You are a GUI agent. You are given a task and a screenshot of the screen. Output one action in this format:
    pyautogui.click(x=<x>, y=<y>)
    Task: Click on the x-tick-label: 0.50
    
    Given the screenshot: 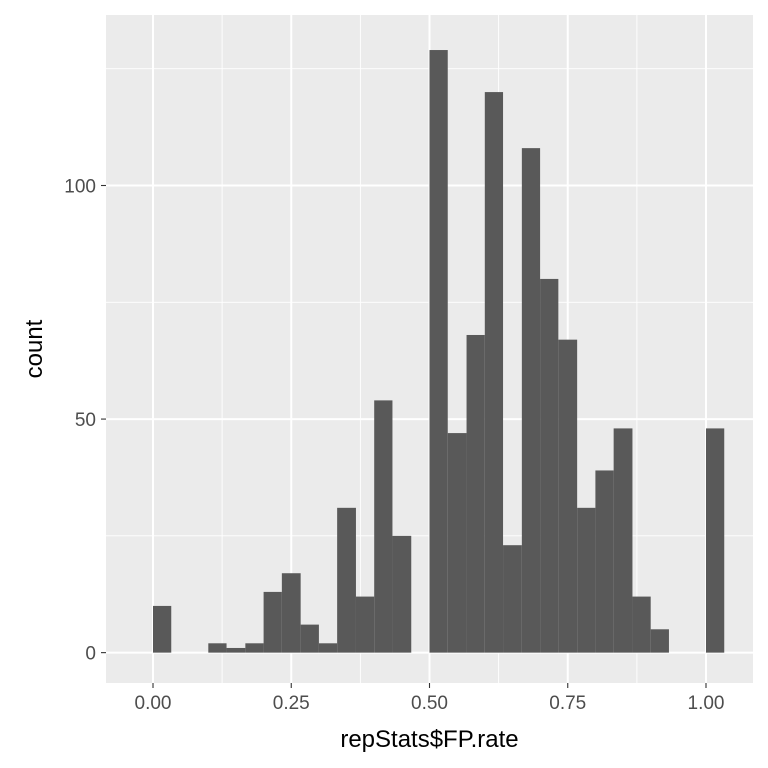 What is the action you would take?
    pyautogui.click(x=429, y=703)
    